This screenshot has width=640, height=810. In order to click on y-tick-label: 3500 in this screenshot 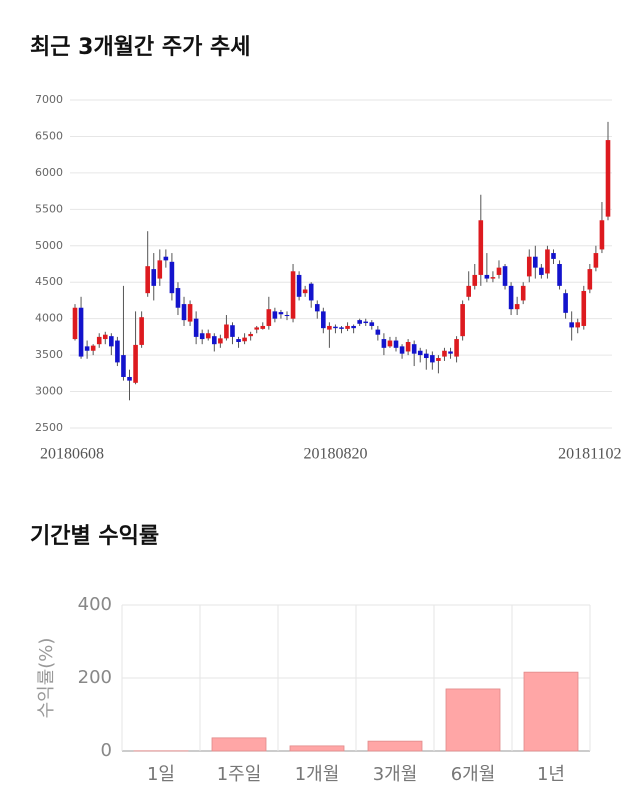, I will do `click(49, 354)`.